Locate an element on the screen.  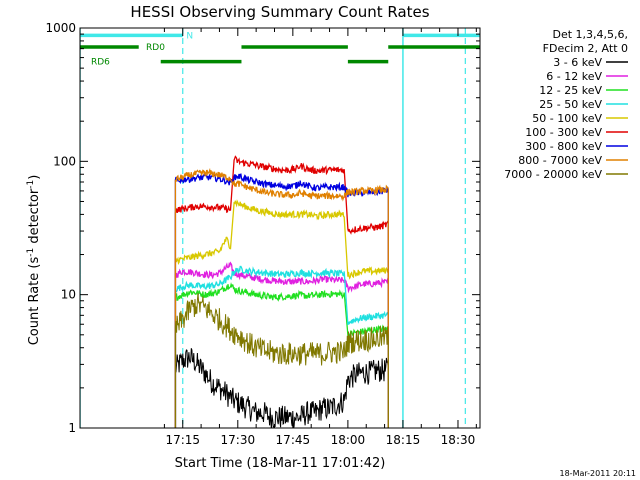
legend-entry-1: 6 - 12 keV is located at coordinates (574, 76).